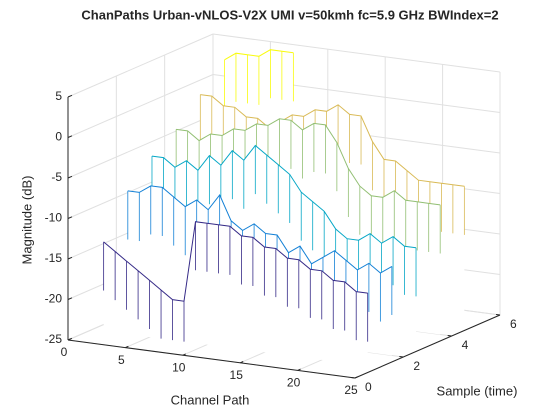 This screenshot has width=560, height=420. Describe the element at coordinates (54, 258) in the screenshot. I see `z-tick-label: -15` at that location.